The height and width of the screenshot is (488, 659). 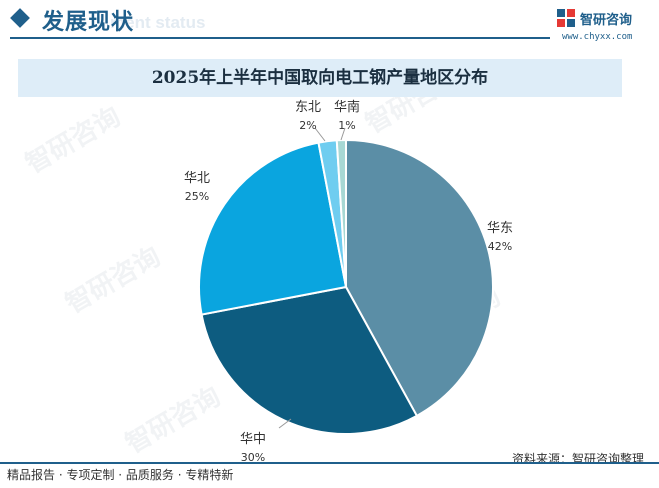 I want to click on brand-logo-icon, so click(x=566, y=18).